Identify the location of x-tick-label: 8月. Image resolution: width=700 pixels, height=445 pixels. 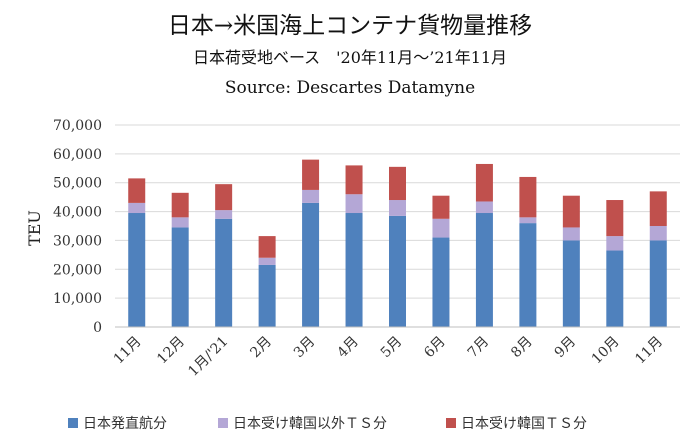
(522, 348).